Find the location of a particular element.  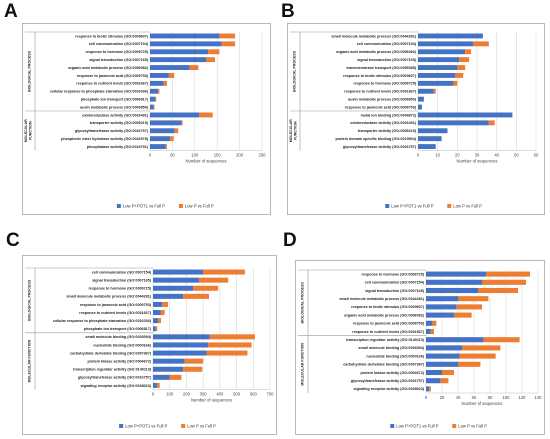

category-label: phosphatase activity (GO:0016791) is located at coordinates (118, 147).